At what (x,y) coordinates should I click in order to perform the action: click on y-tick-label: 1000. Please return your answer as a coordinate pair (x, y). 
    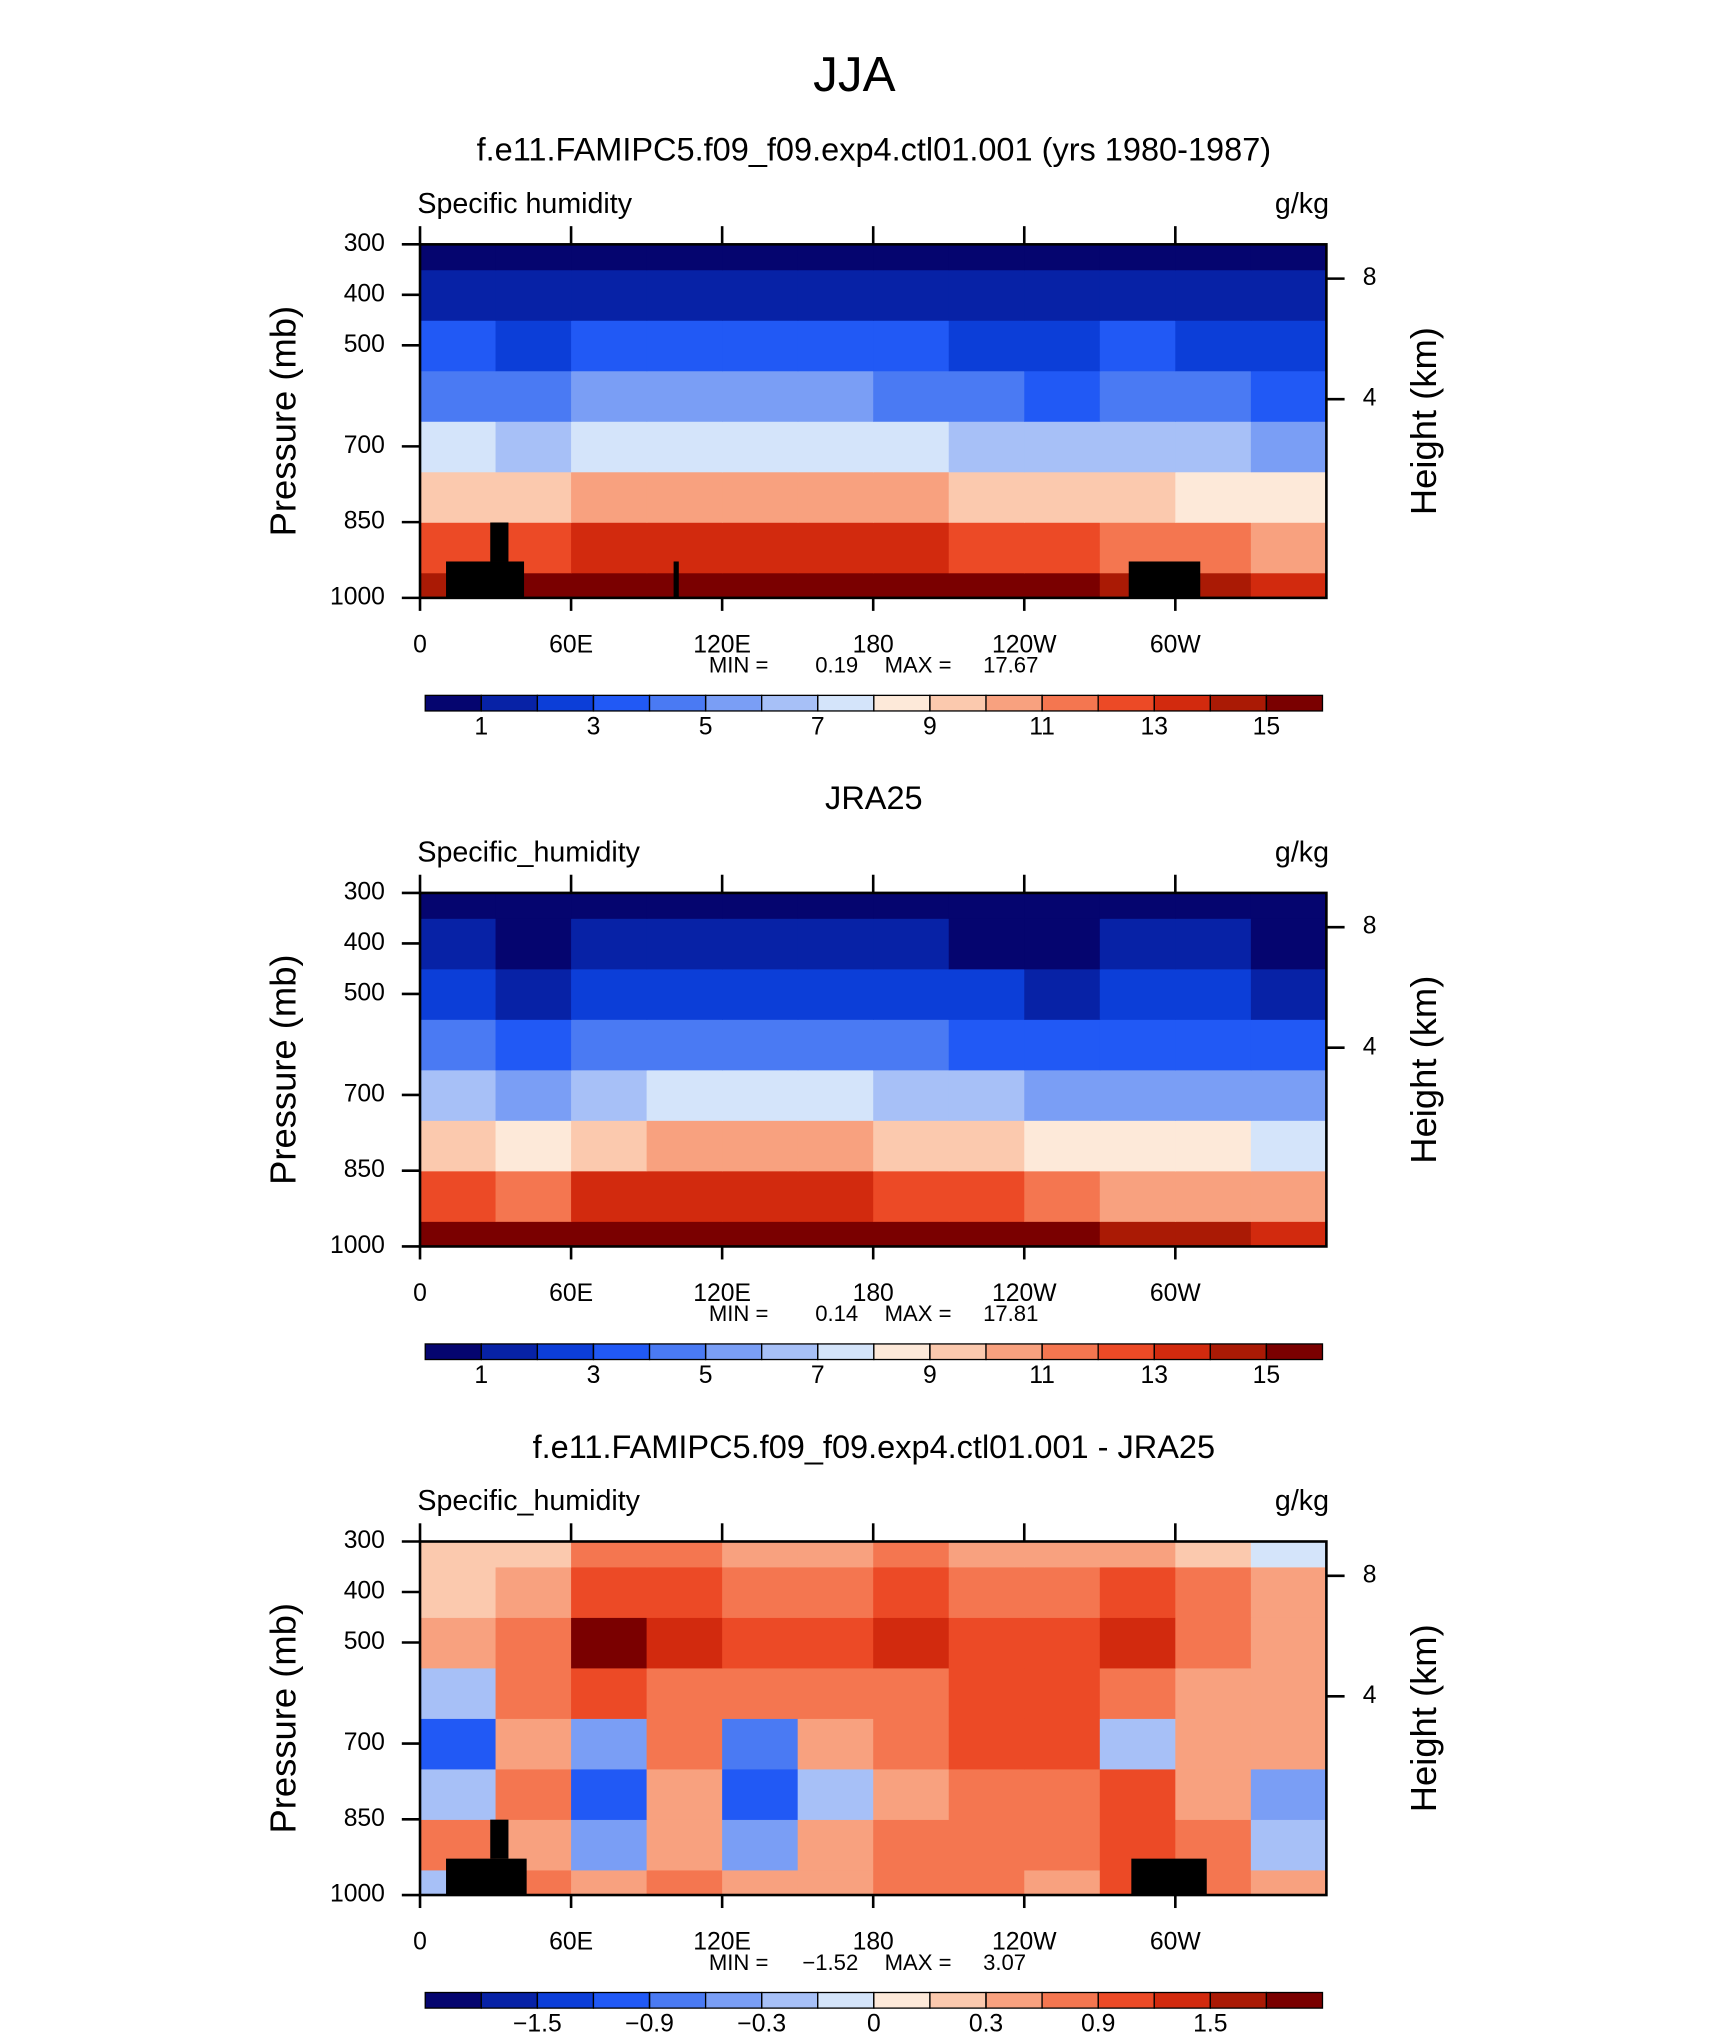
    Looking at the image, I should click on (357, 1245).